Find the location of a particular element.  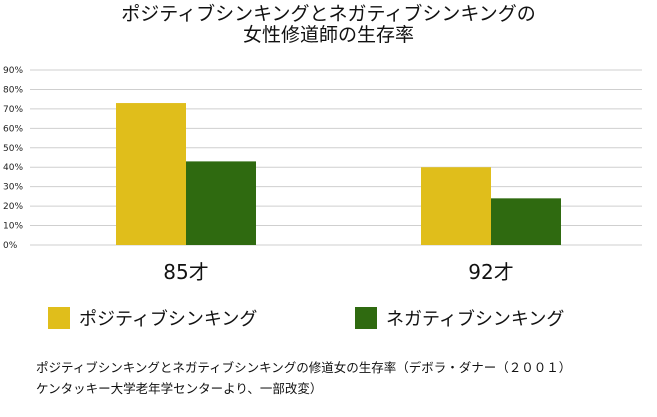

legend-label-negative: ネガティブシンキング is located at coordinates (475, 319).